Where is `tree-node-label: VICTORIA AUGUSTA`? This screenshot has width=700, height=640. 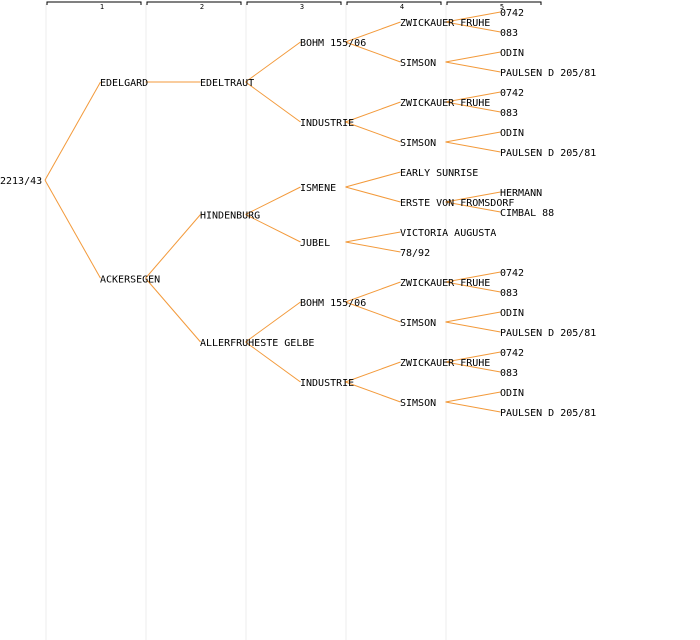
tree-node-label: VICTORIA AUGUSTA is located at coordinates (448, 233).